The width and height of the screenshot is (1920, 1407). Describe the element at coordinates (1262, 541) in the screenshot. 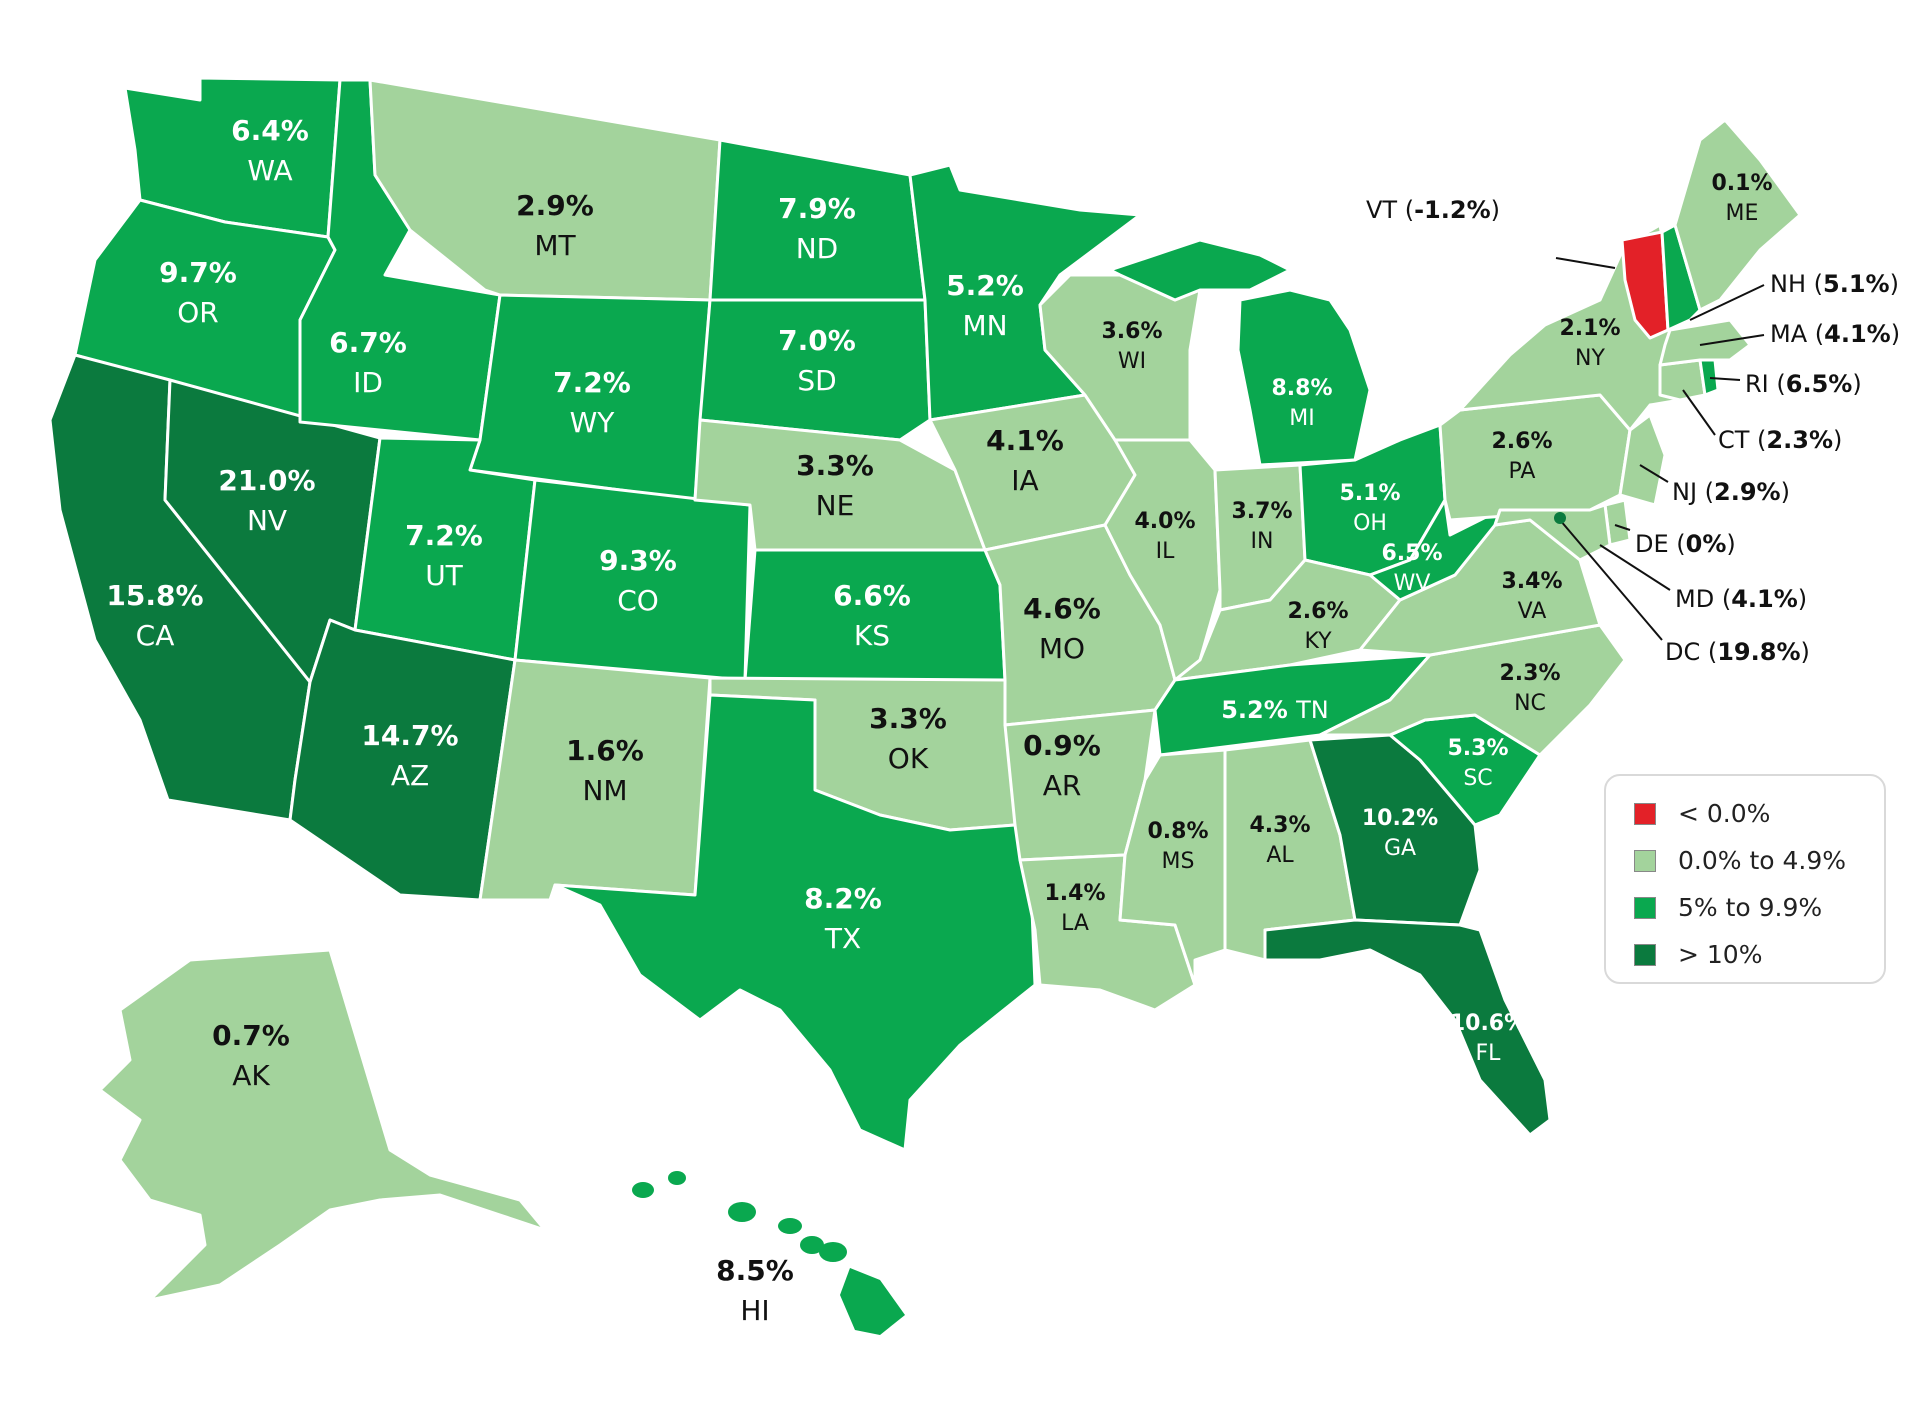

I see `state-abbr-IN: IN` at that location.